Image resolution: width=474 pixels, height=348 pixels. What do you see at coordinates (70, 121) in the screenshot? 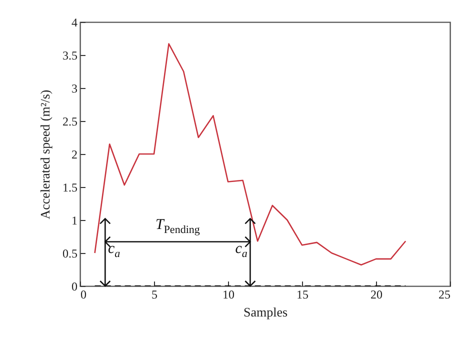
I see `y-tick-label: 2.5` at bounding box center [70, 121].